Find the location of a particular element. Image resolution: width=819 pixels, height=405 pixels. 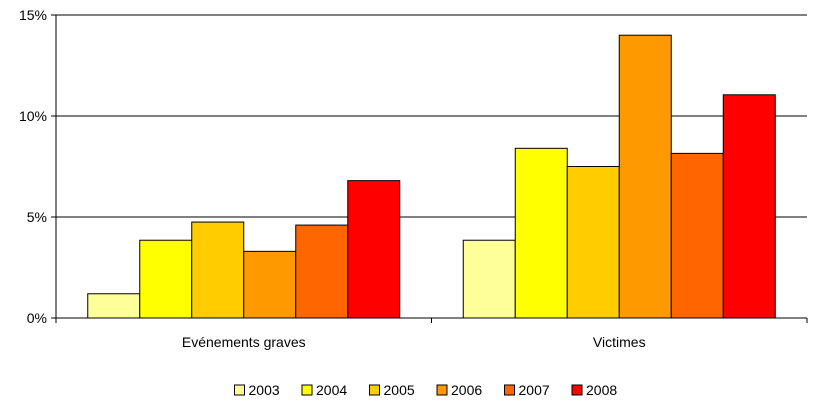

legend-label: 2003 is located at coordinates (264, 390).